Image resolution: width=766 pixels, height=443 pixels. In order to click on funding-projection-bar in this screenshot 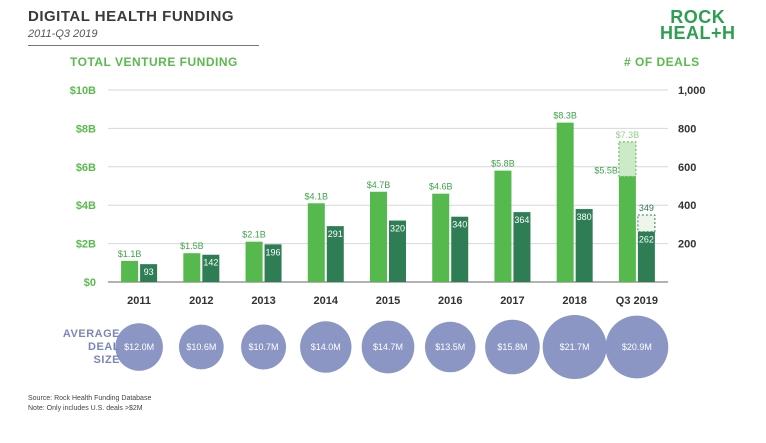, I will do `click(627, 159)`.